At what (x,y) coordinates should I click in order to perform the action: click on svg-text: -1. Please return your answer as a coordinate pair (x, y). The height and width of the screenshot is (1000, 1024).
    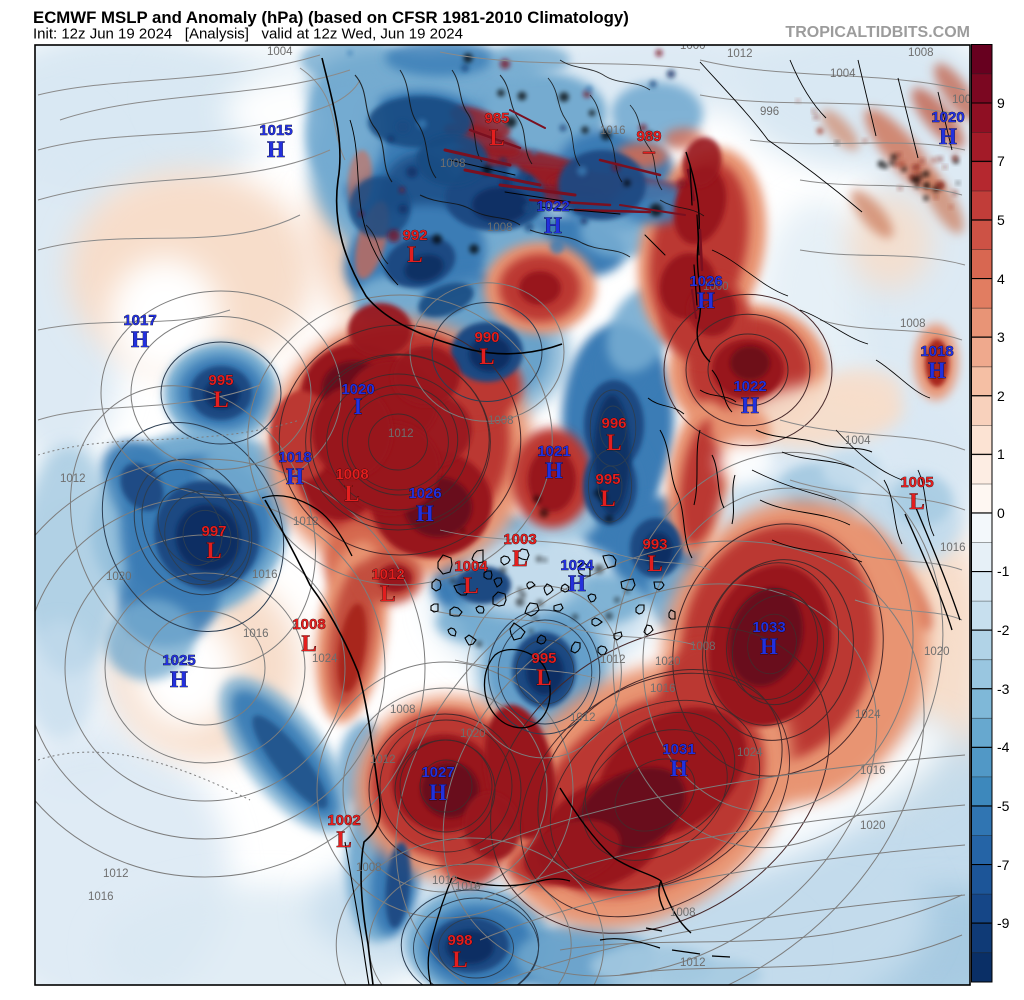
    Looking at the image, I should click on (1003, 571).